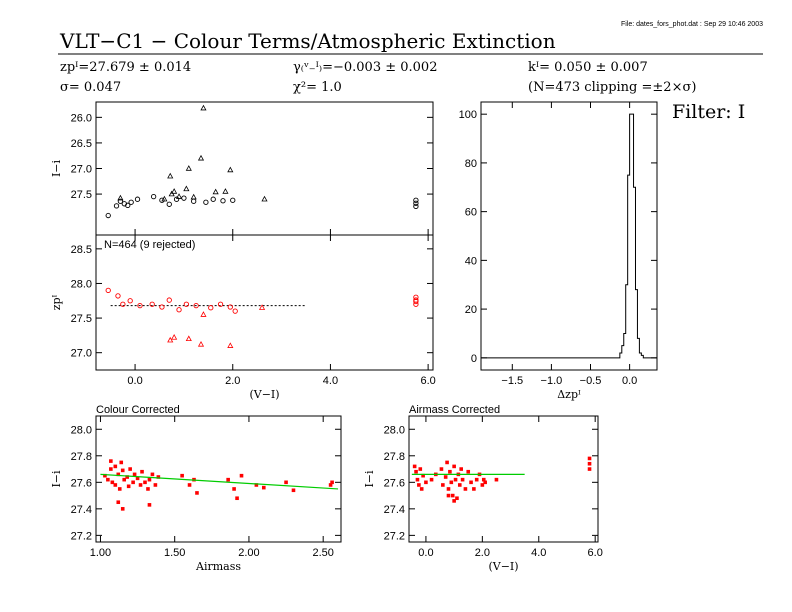 The width and height of the screenshot is (792, 612). I want to click on colour-corrected-vs-airmass-ytick-label: 28.0, so click(81, 430).